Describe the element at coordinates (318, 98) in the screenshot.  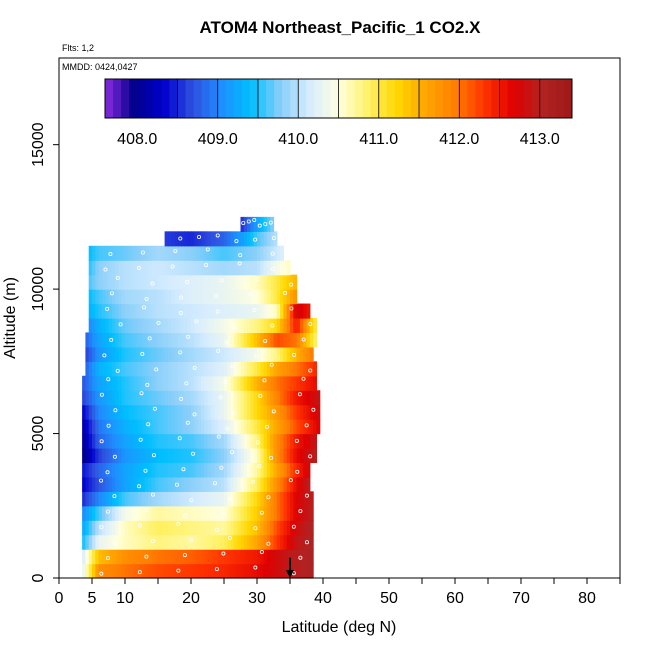
I see `colorbar-cell` at that location.